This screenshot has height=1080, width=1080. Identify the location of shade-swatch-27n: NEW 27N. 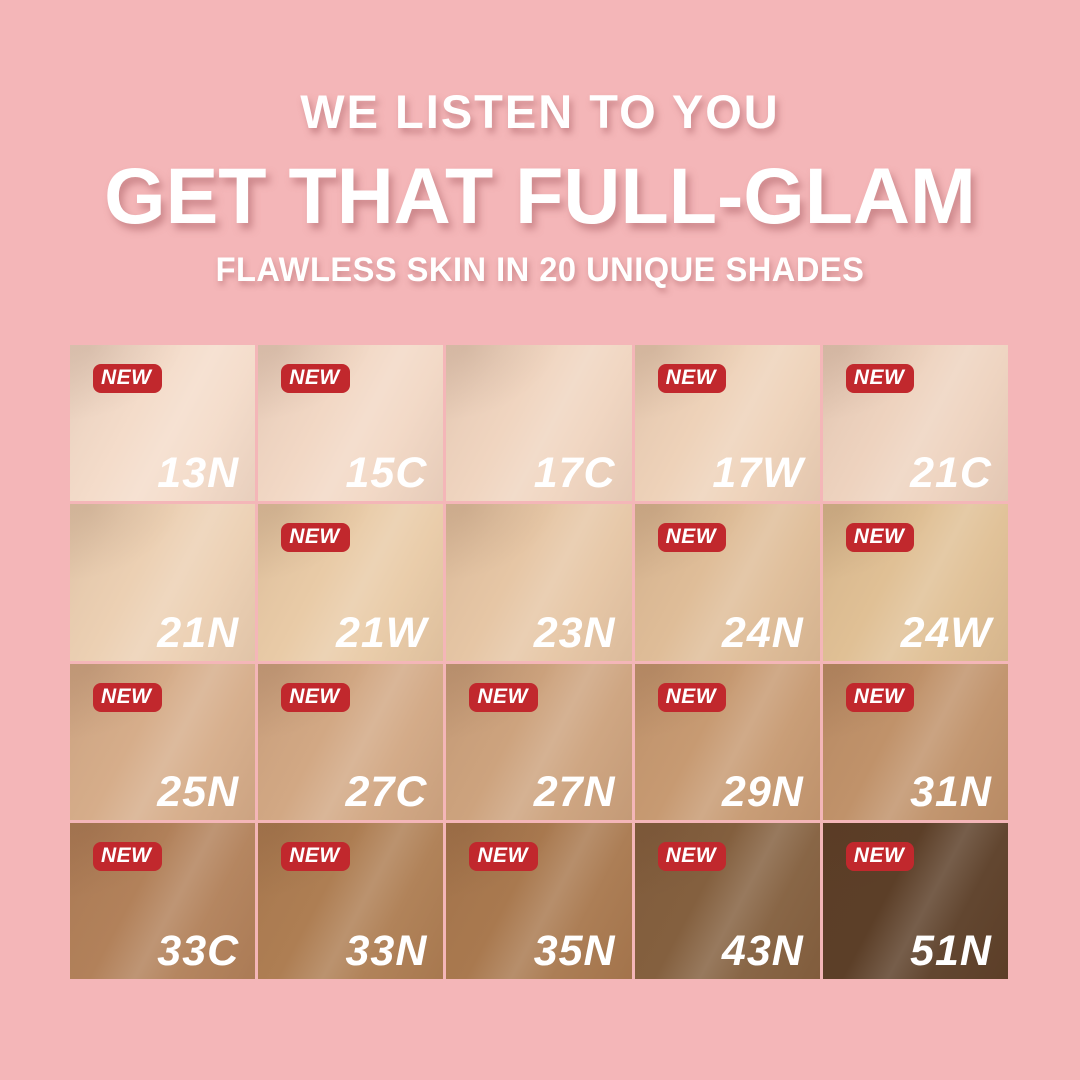
(539, 741).